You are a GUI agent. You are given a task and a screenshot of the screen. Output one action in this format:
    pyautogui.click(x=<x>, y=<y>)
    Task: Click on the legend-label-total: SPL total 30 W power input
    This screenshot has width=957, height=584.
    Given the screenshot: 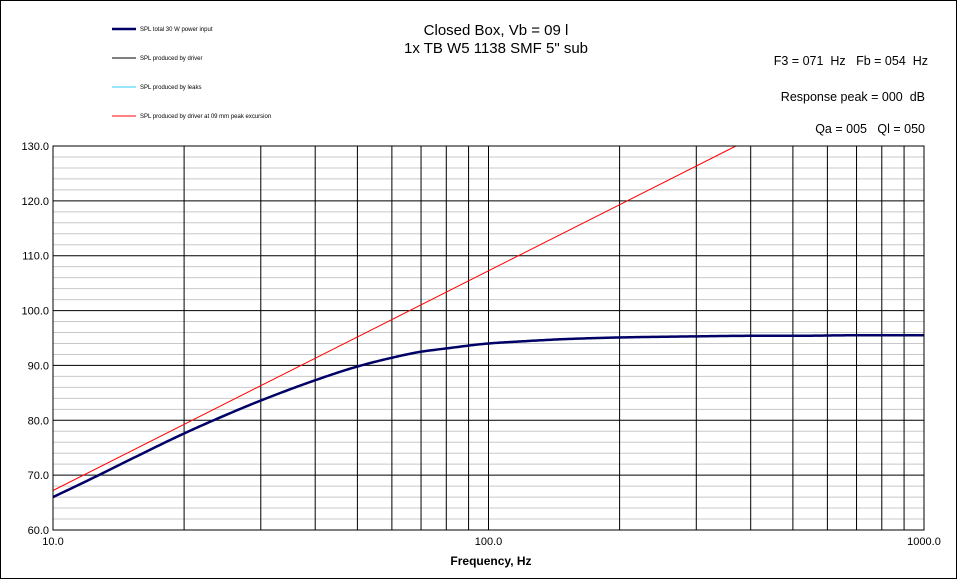 What is the action you would take?
    pyautogui.click(x=176, y=30)
    